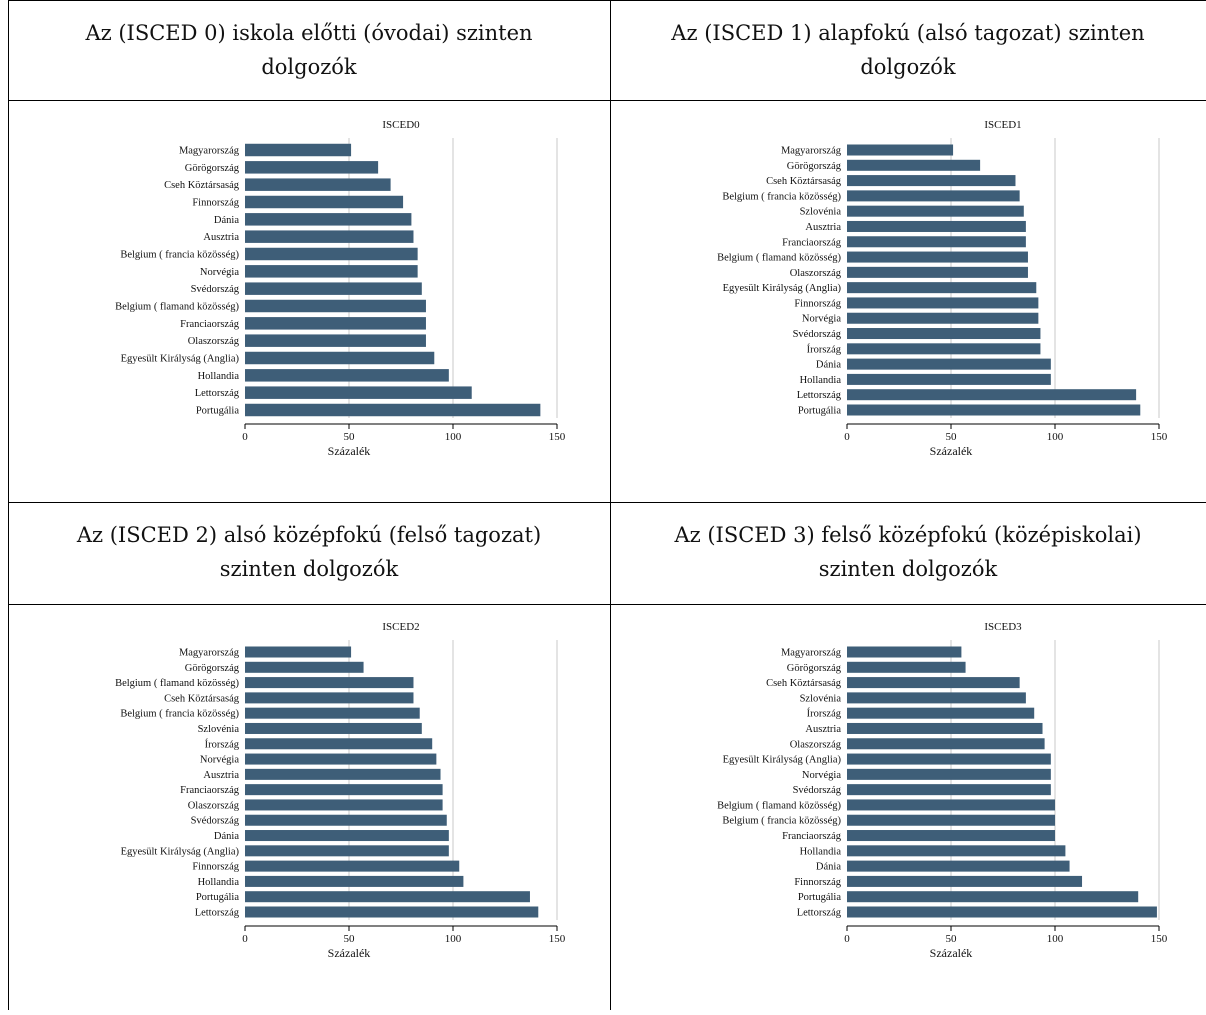  What do you see at coordinates (217, 897) in the screenshot?
I see `category-label: Portugália` at bounding box center [217, 897].